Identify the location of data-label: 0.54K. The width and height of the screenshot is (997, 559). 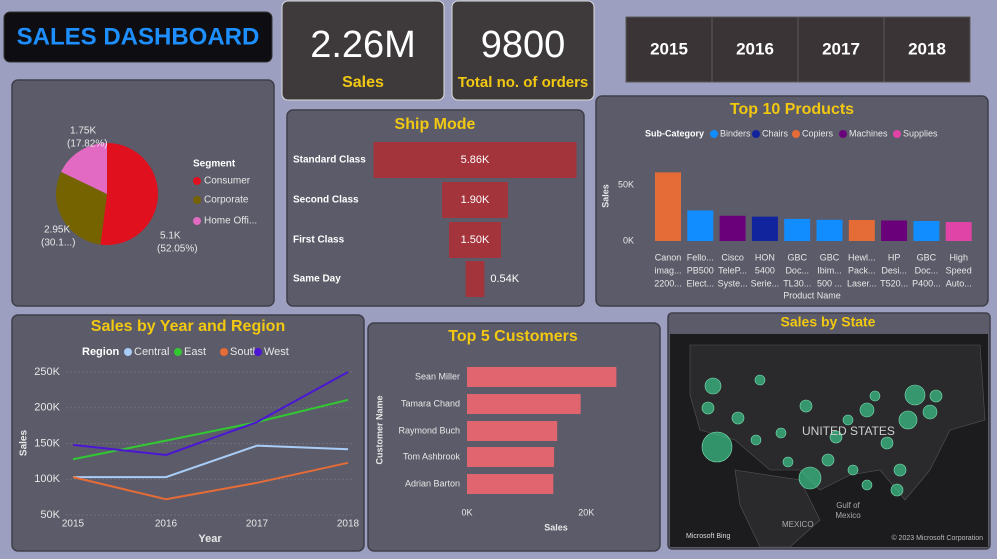
(504, 279).